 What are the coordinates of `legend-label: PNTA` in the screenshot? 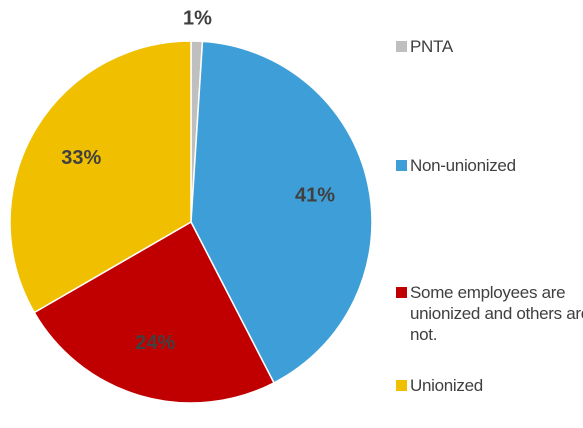 It's located at (431, 46).